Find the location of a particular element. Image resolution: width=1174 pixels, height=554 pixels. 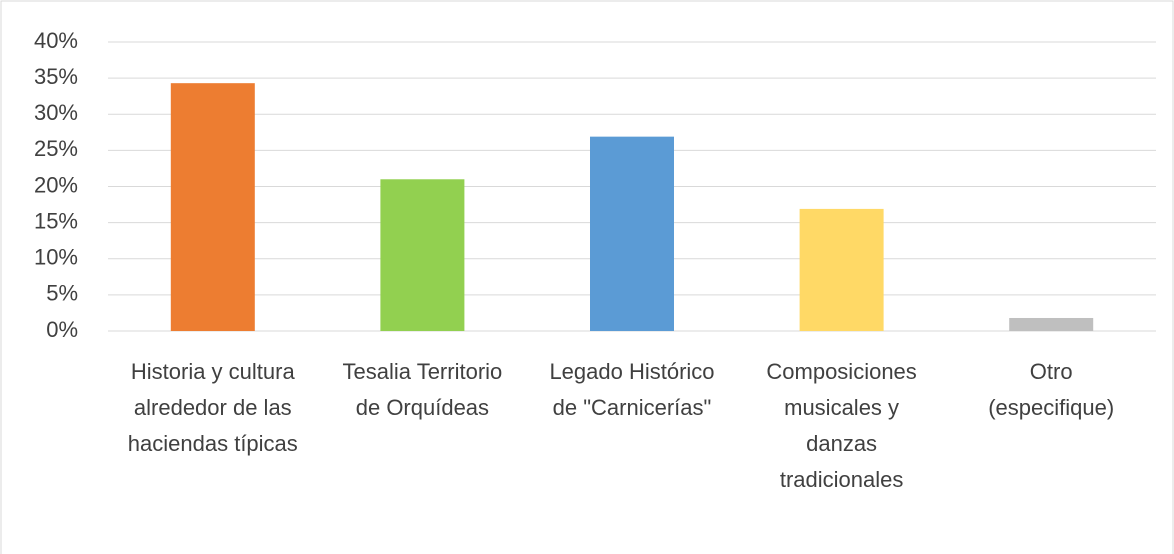

y-tick-label: 0% is located at coordinates (62, 329).